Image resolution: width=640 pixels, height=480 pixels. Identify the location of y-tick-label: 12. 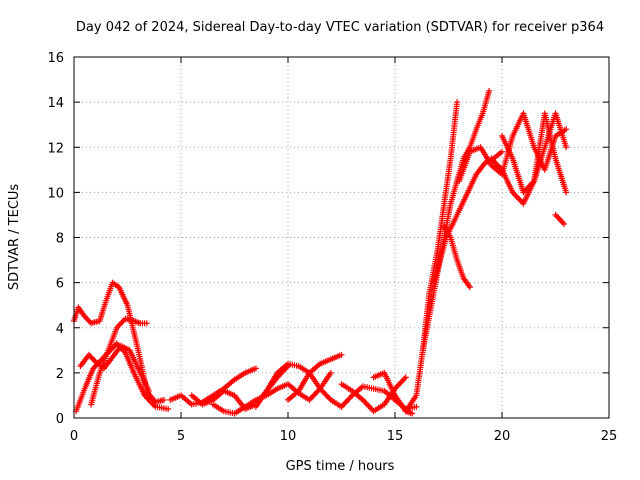
(55, 148).